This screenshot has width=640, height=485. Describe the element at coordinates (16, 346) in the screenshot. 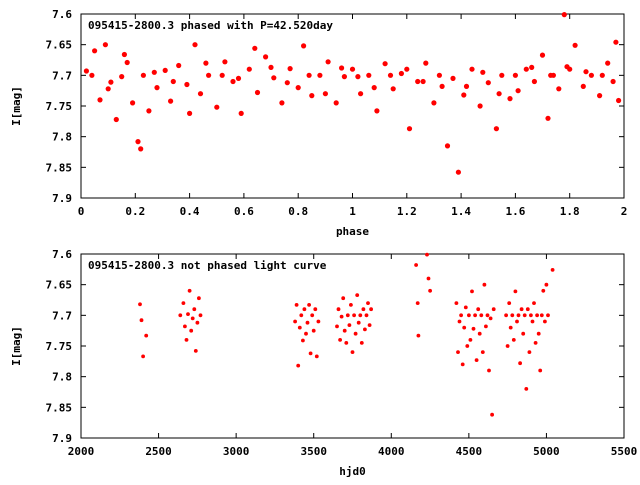

I see `light-curve-y-axis-label: I[mag]` at that location.